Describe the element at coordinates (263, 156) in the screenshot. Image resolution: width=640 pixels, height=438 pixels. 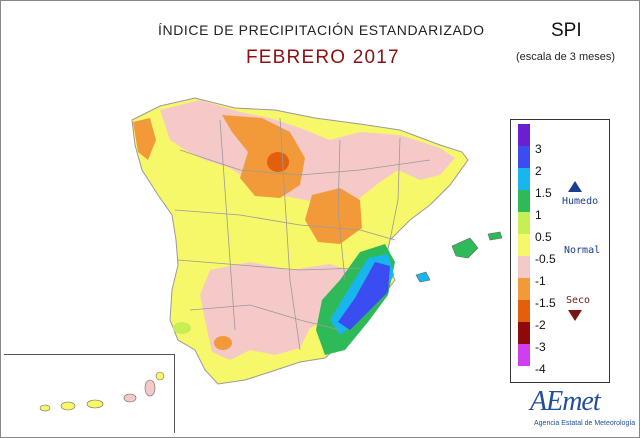
I see `dry-region-duero` at that location.